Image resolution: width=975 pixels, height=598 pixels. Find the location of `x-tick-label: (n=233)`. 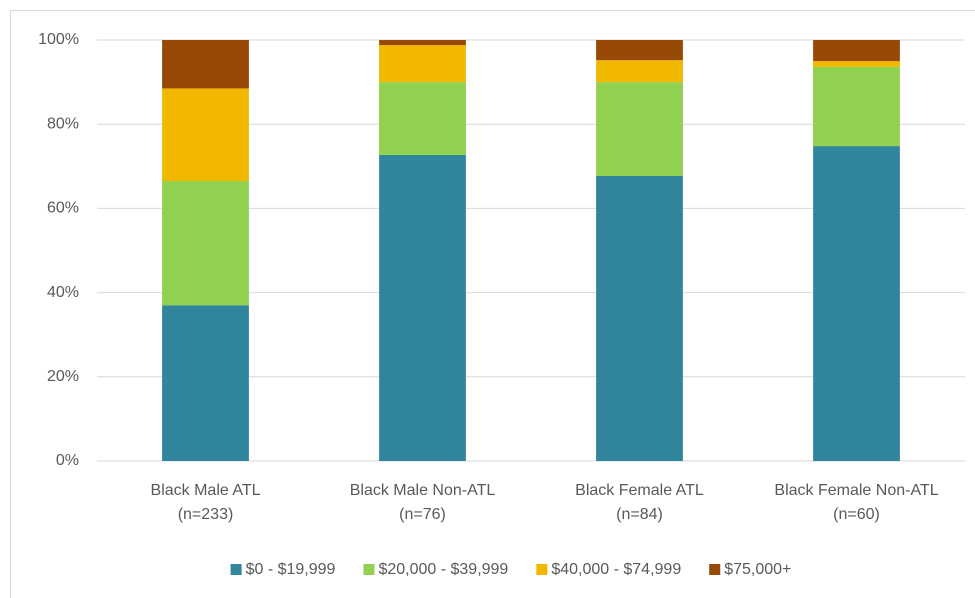

x-tick-label: (n=233) is located at coordinates (206, 514).